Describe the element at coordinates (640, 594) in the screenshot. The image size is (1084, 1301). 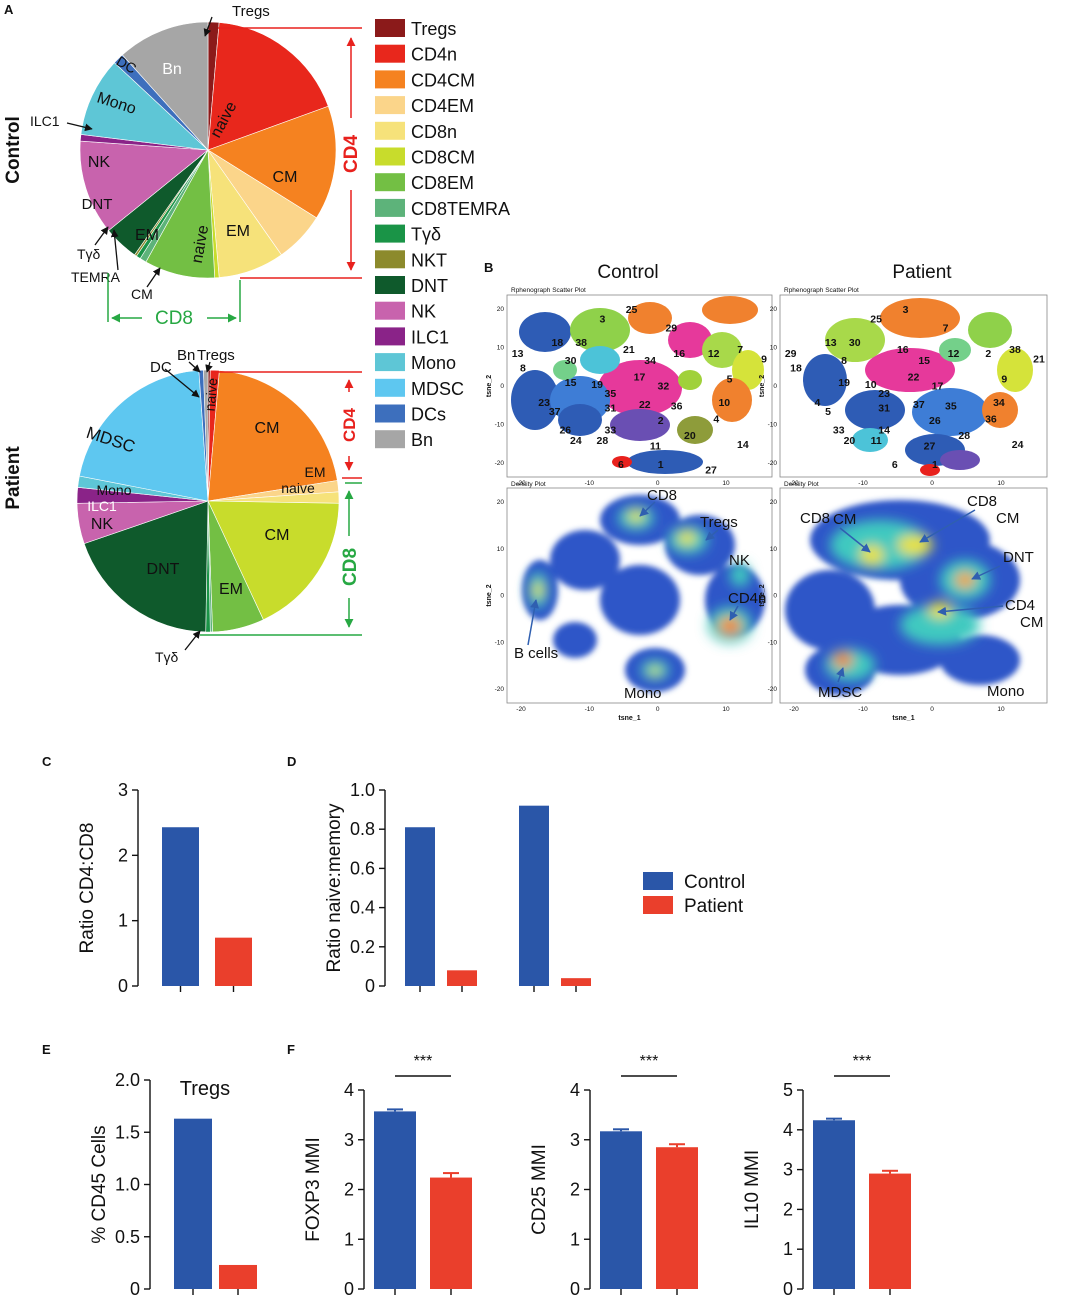
I see `density-ann-control: CD8 Tregs NK CD4n B cells Mono` at that location.